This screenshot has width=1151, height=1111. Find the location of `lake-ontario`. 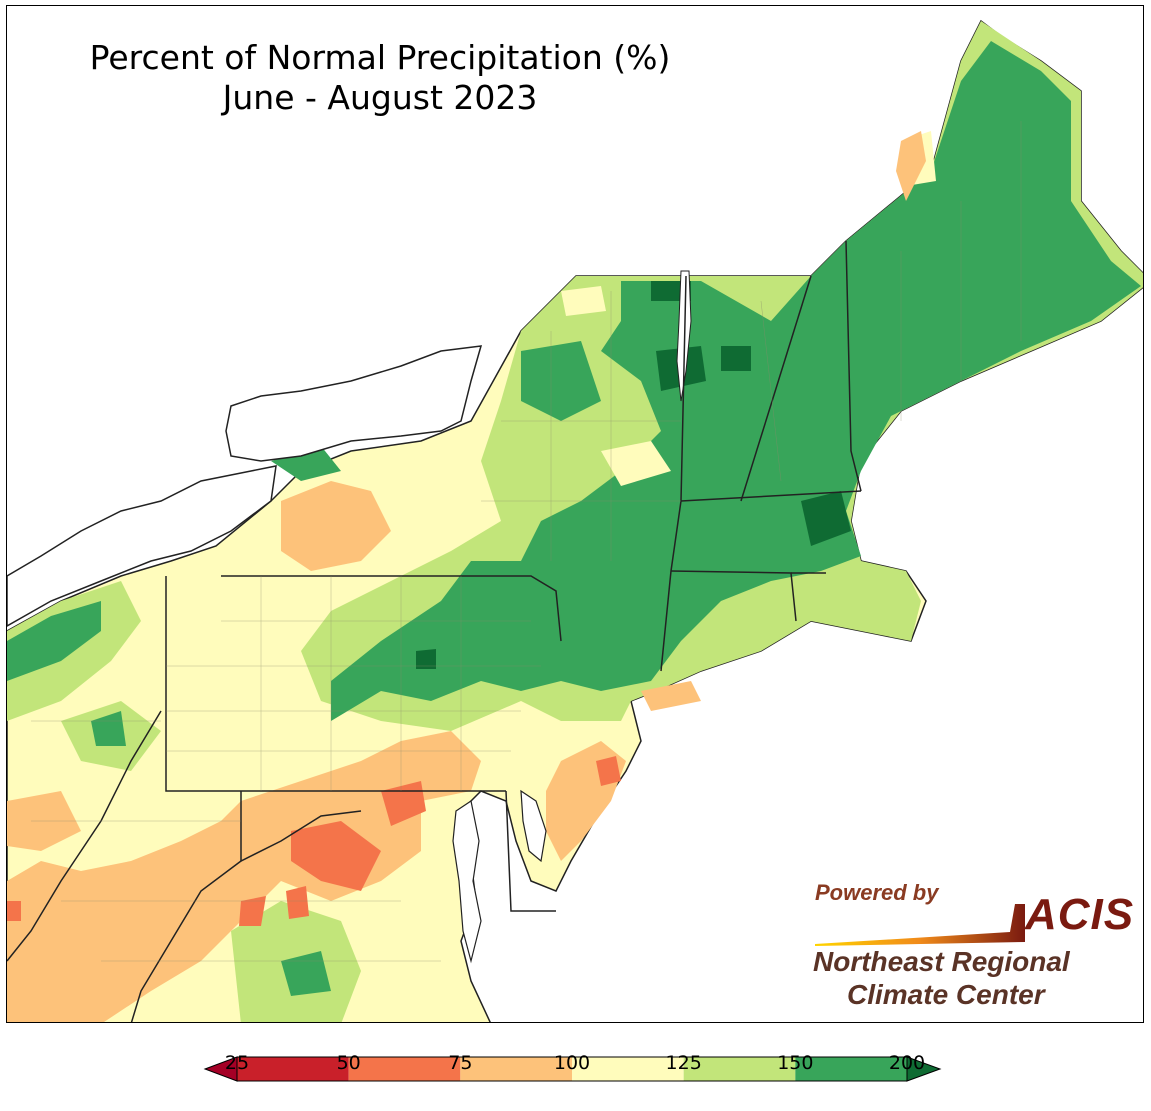

lake-ontario is located at coordinates (354, 403).